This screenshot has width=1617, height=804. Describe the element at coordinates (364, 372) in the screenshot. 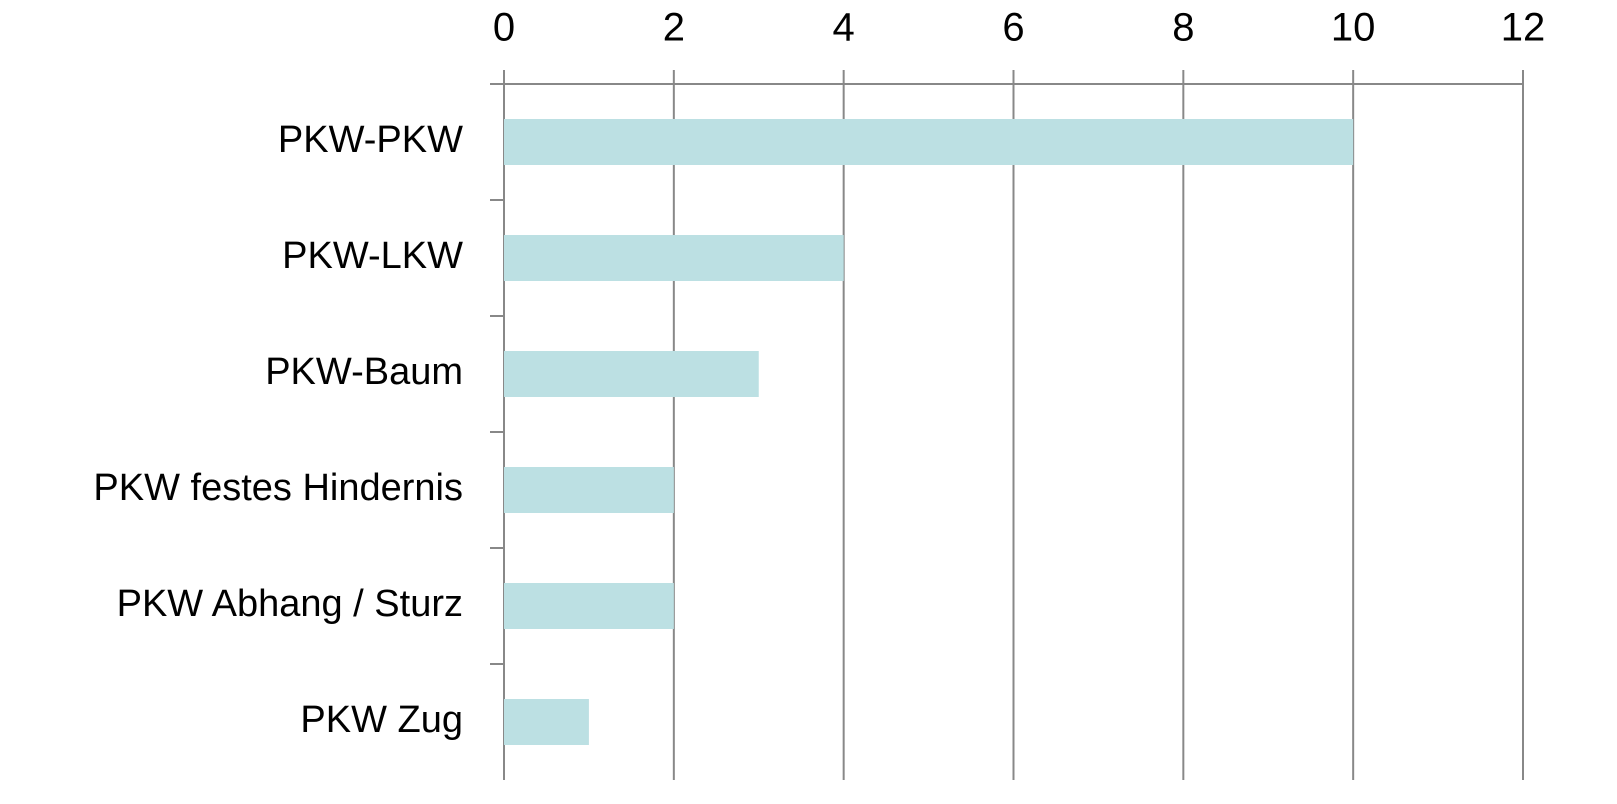

I see `y-tick-label: PKW-Baum` at that location.